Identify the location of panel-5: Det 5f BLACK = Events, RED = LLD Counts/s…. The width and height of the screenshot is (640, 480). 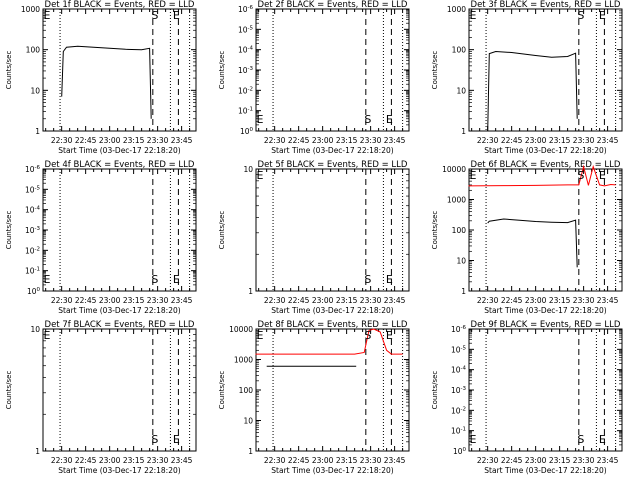
(314, 237).